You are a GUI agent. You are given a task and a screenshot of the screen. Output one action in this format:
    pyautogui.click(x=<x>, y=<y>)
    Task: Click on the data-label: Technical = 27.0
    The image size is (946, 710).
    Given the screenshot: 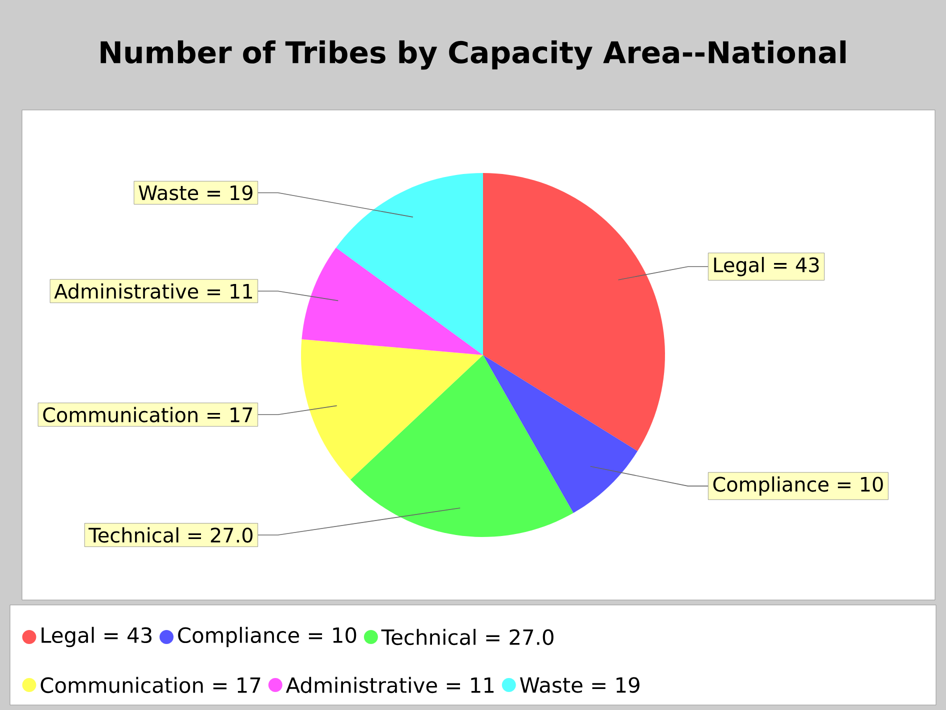 What is the action you would take?
    pyautogui.click(x=170, y=535)
    